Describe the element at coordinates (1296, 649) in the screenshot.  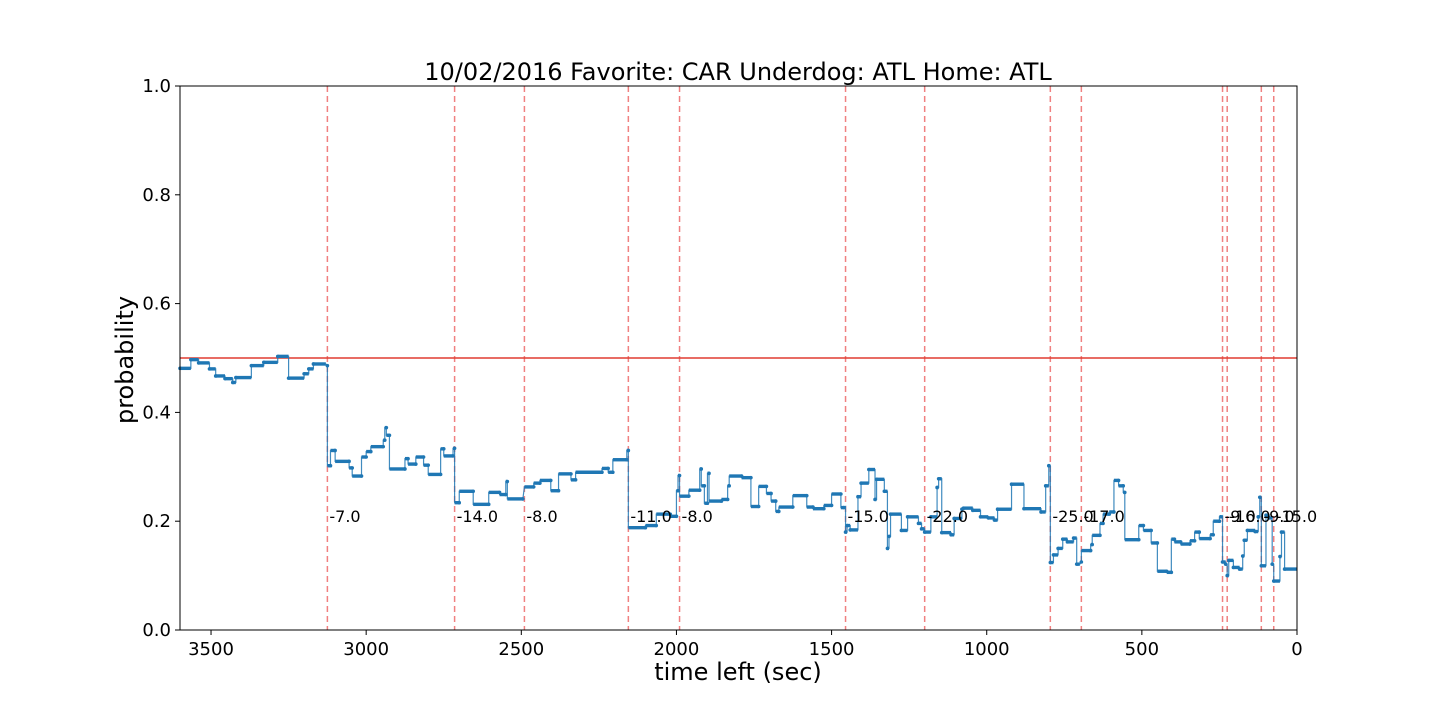
I see `x-tick-label: 0` at that location.